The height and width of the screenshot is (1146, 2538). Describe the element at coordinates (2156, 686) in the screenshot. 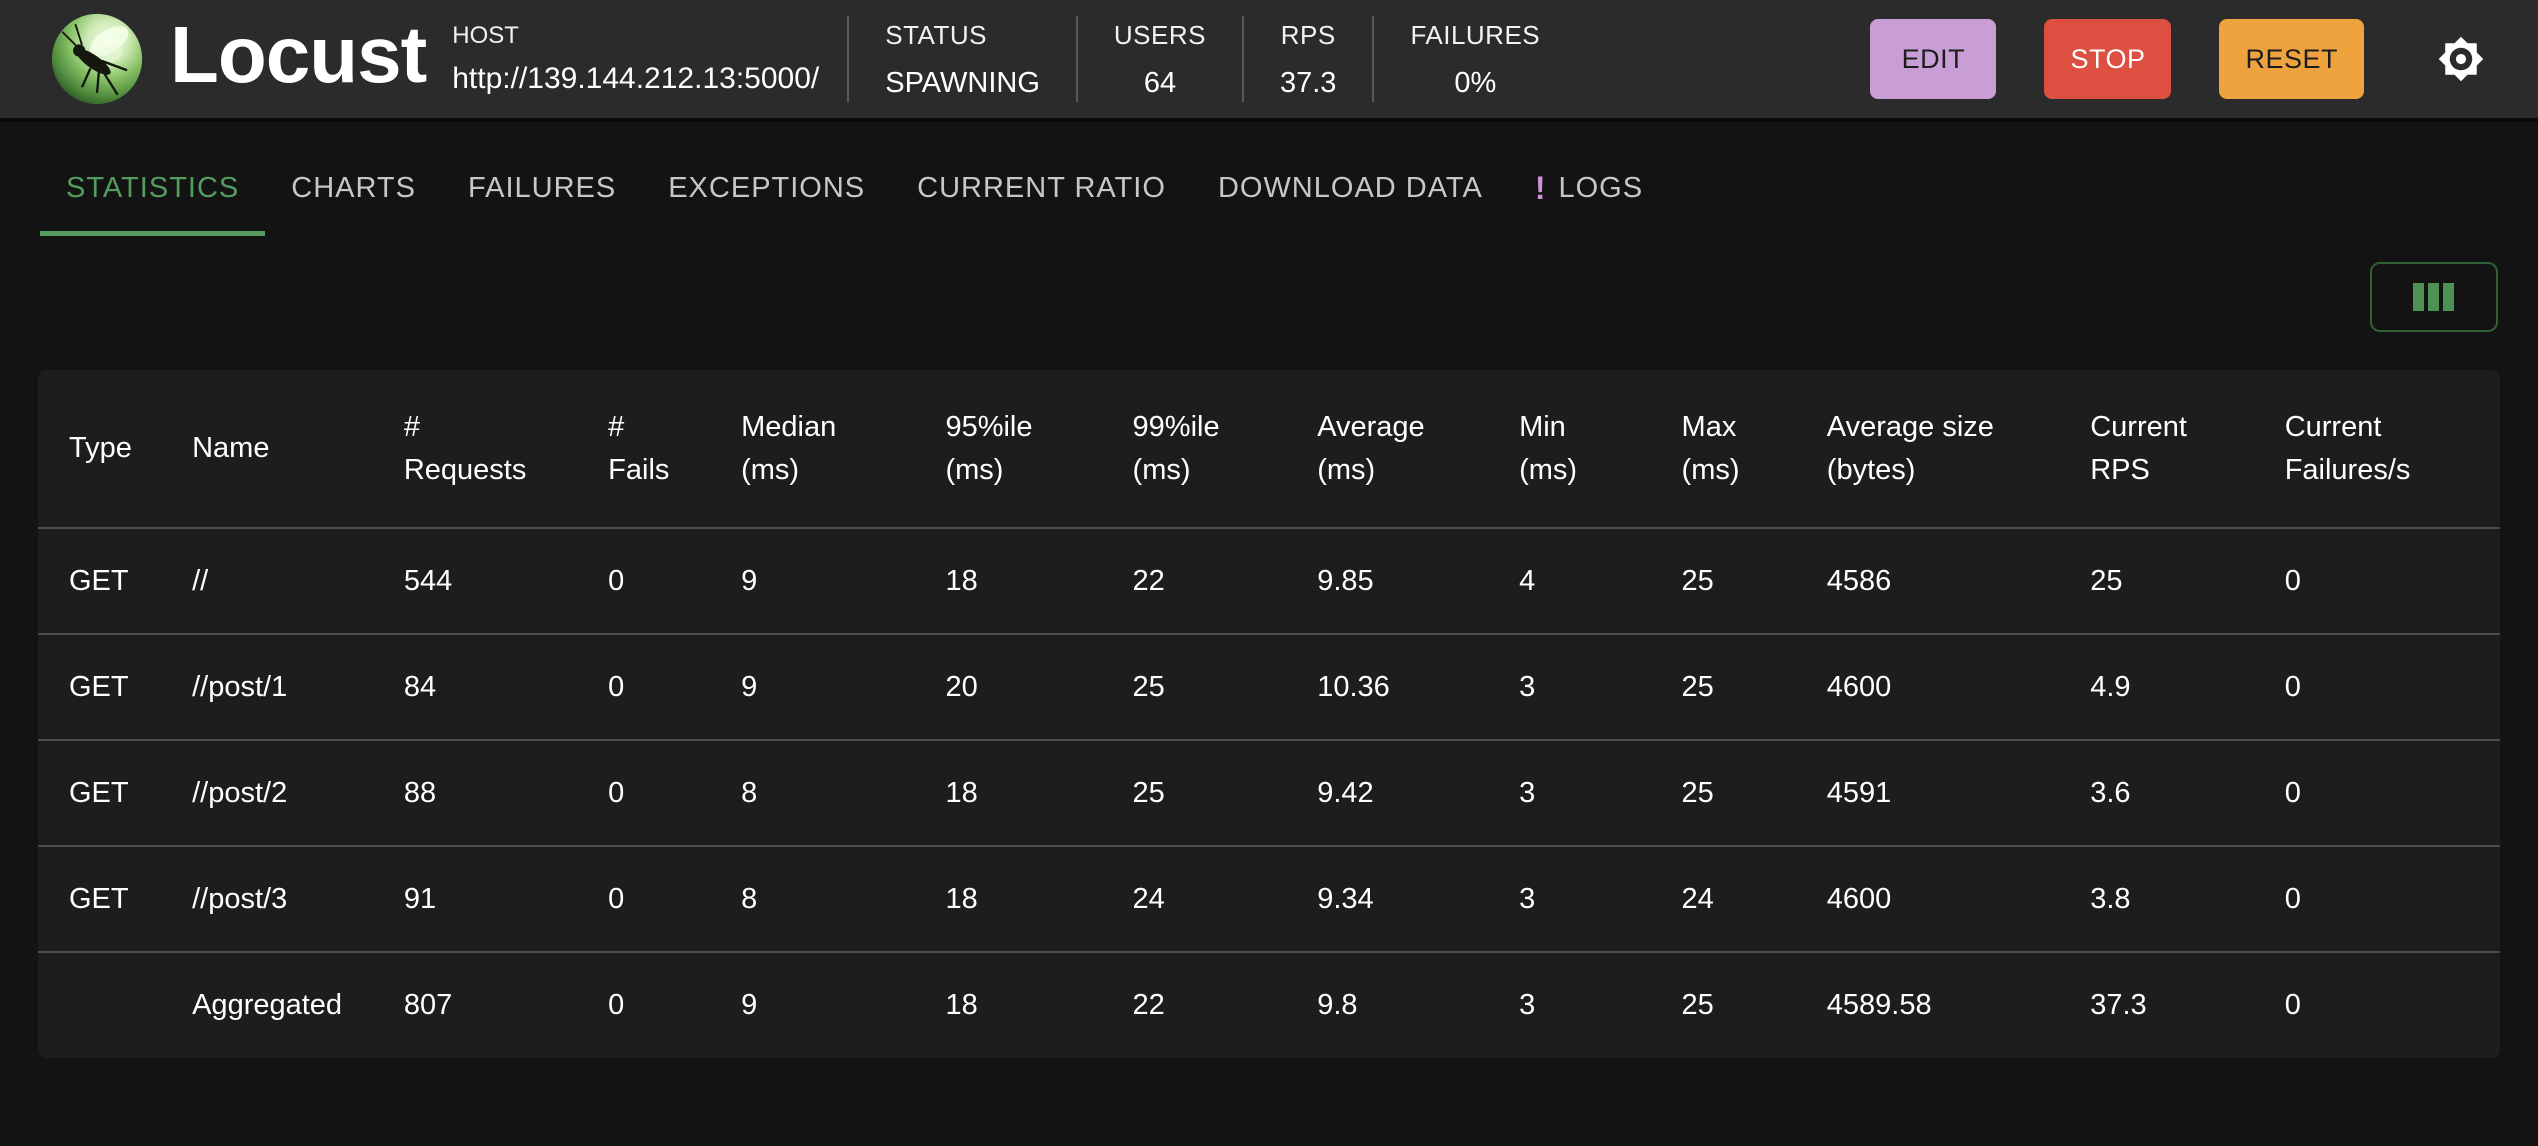

I see `table-cell: 4.9` at that location.